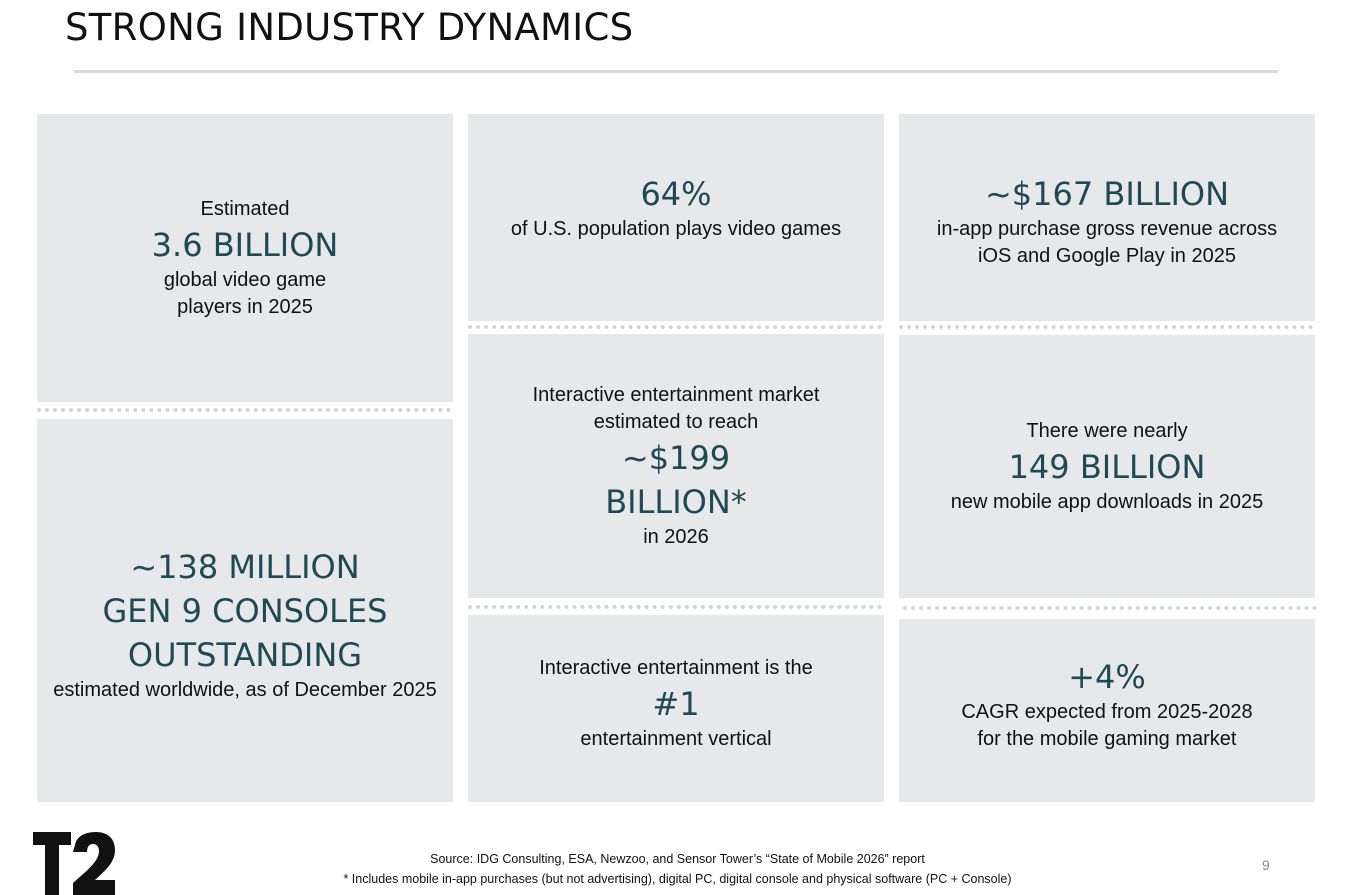 This screenshot has height=895, width=1355. Describe the element at coordinates (245, 306) in the screenshot. I see `card-players-post-2: players in 2025` at that location.